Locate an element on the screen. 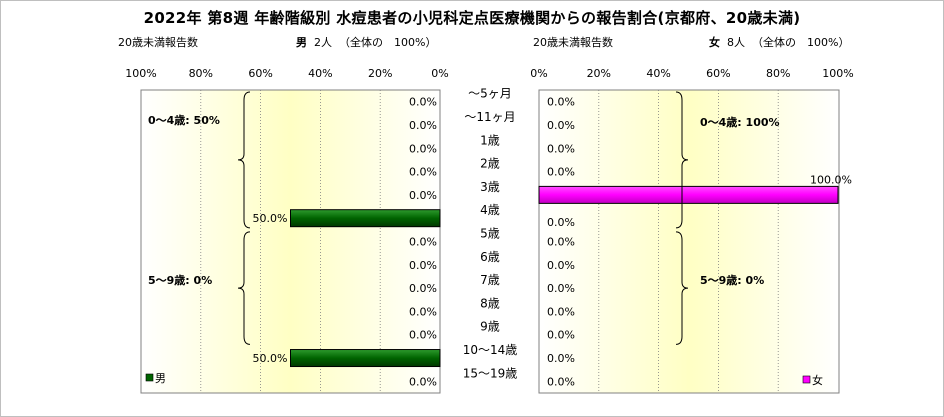 Image resolution: width=944 pixels, height=417 pixels. right-count-value: 8人 is located at coordinates (736, 42).